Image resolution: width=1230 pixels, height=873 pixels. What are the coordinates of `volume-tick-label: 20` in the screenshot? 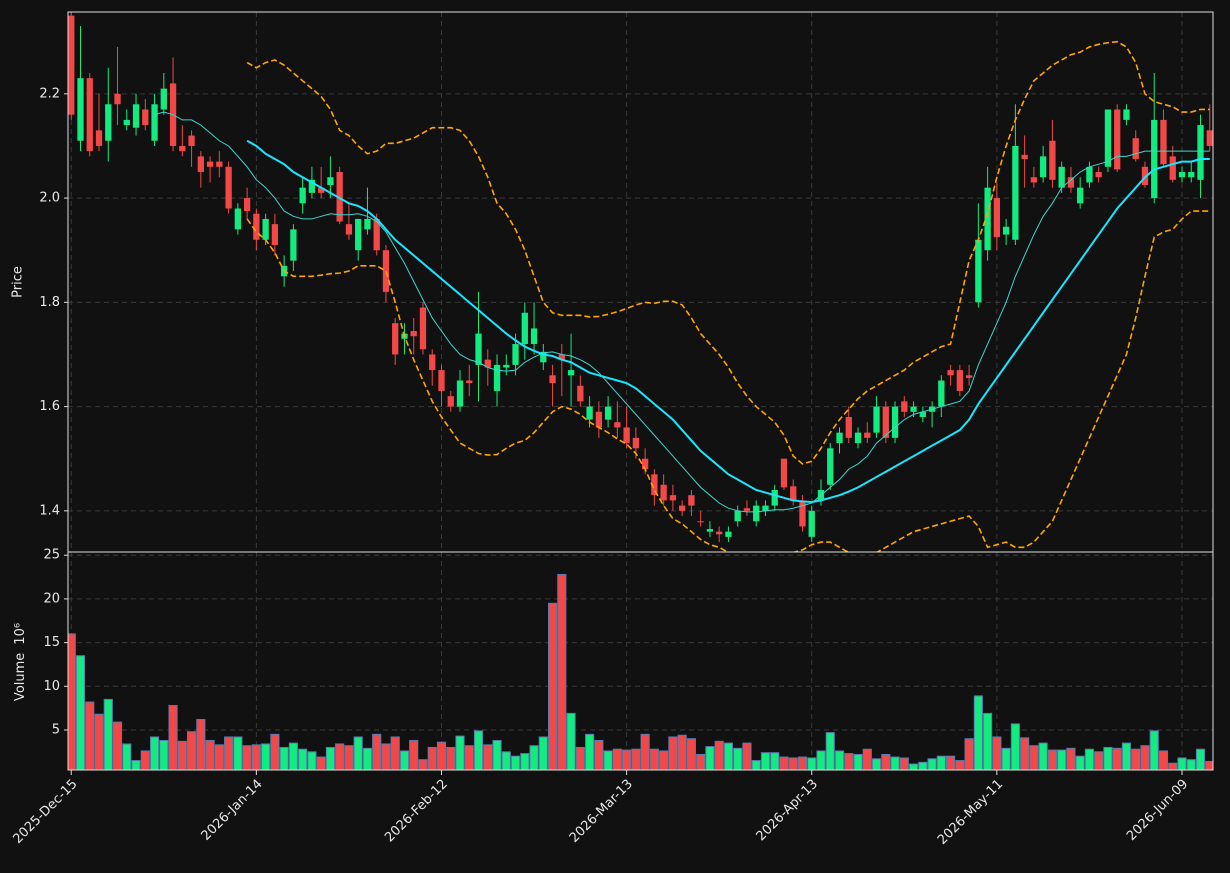 It's located at (51, 598).